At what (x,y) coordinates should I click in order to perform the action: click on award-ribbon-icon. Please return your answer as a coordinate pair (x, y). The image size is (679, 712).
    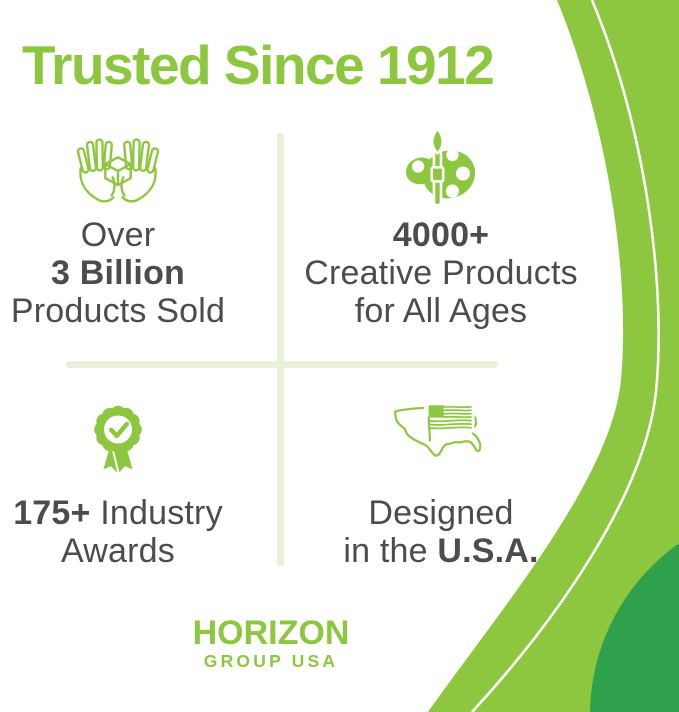
    Looking at the image, I should click on (118, 440).